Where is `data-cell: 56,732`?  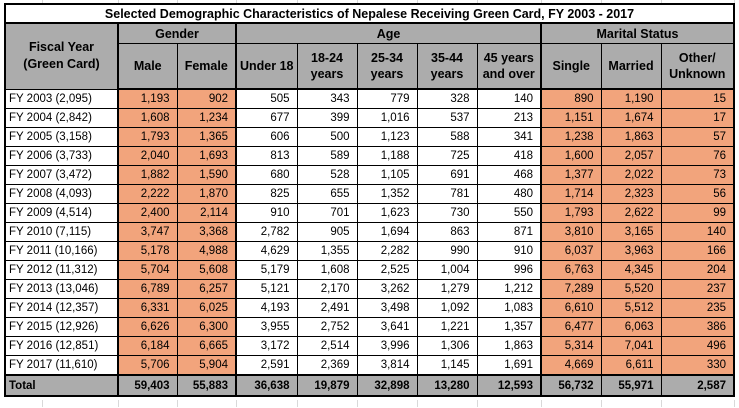 data-cell: 56,732 is located at coordinates (571, 385).